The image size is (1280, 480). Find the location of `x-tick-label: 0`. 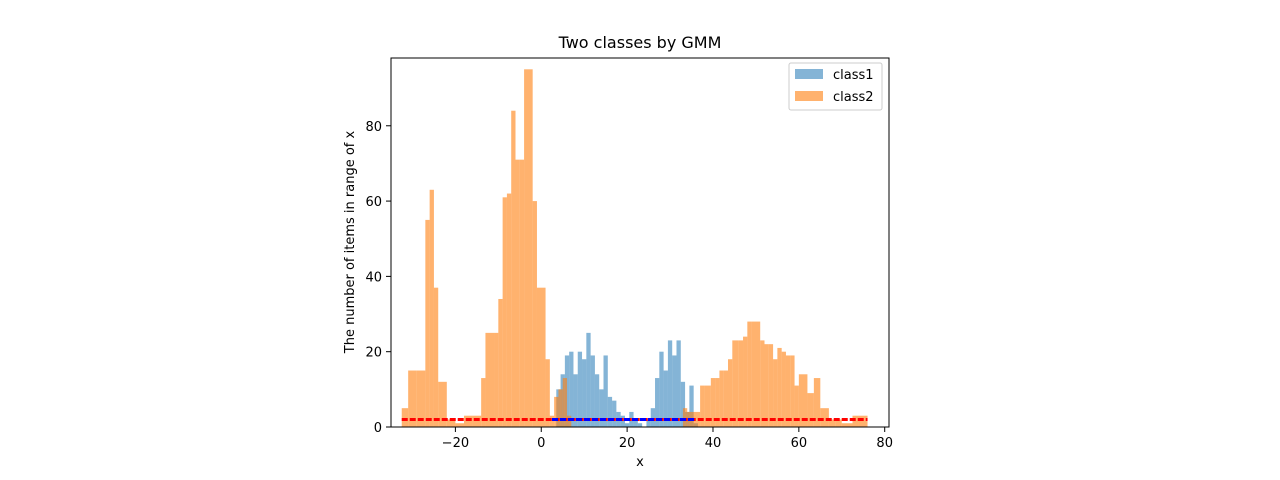

x-tick-label: 0 is located at coordinates (541, 443).